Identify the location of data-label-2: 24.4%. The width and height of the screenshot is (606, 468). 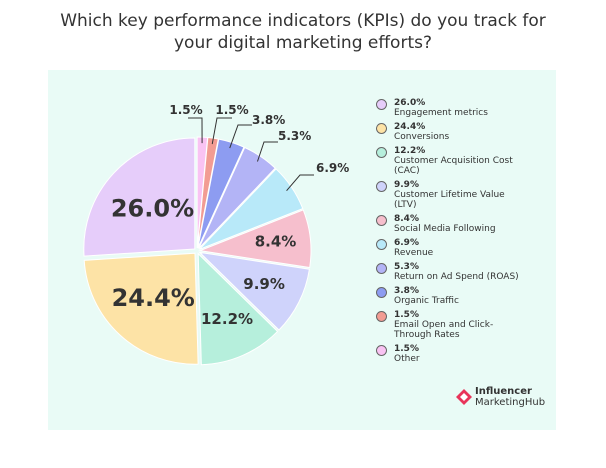
(153, 298).